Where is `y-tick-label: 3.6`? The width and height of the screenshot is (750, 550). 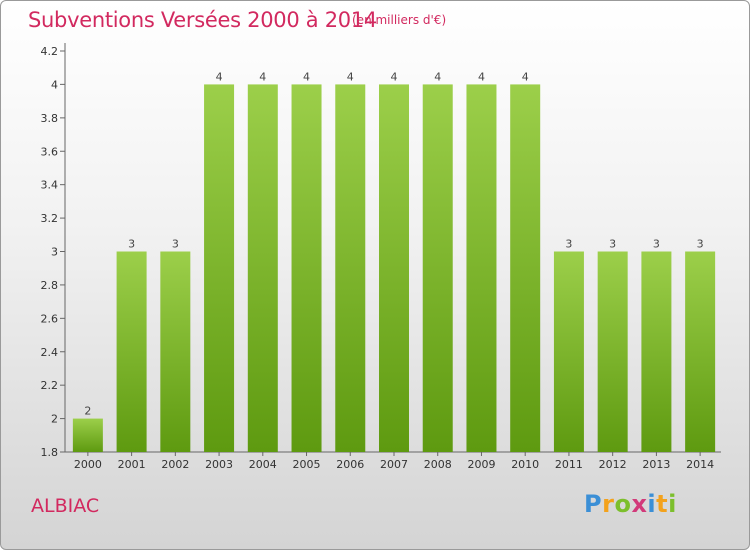
y-tick-label: 3.6 is located at coordinates (50, 151).